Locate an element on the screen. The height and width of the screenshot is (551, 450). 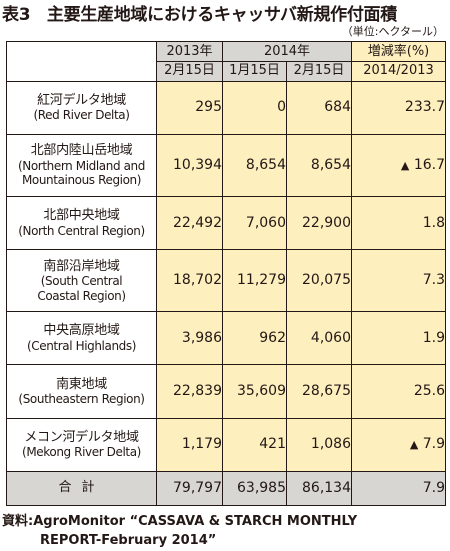
region-jp: メコン河デルタ地域 is located at coordinates (81, 437).